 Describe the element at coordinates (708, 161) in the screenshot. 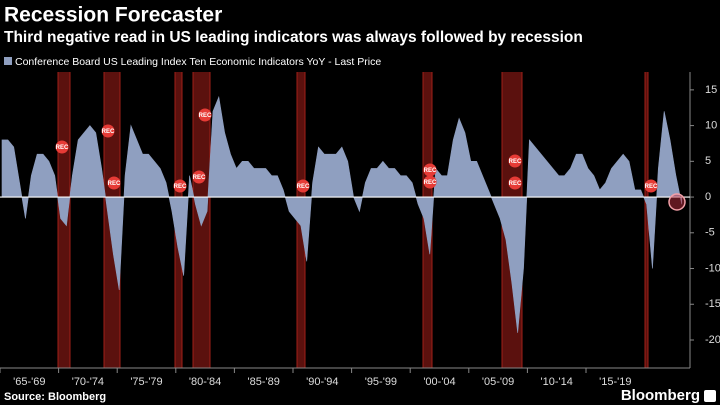

I see `y-tick-label: 5` at that location.